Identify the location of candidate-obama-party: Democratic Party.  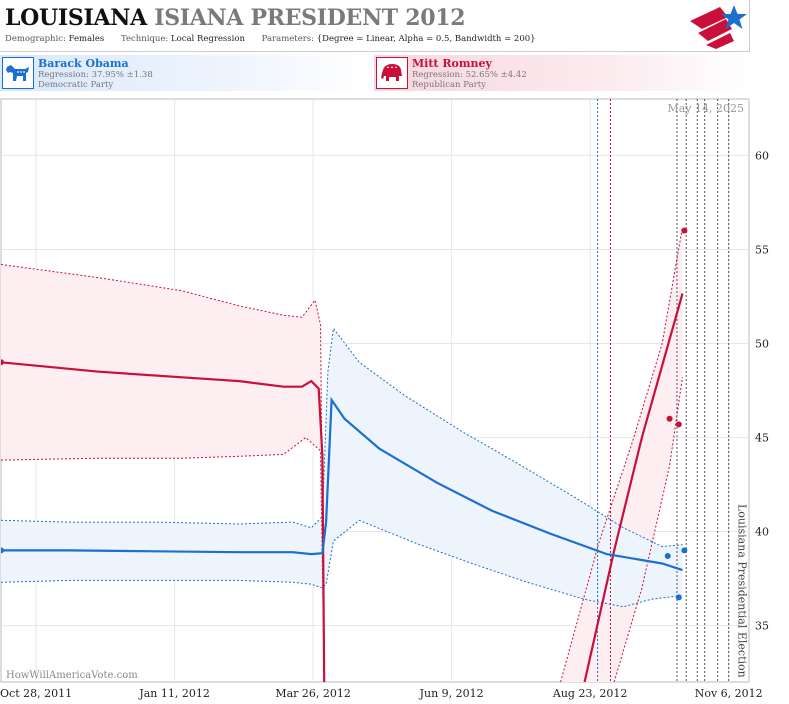
(76, 85).